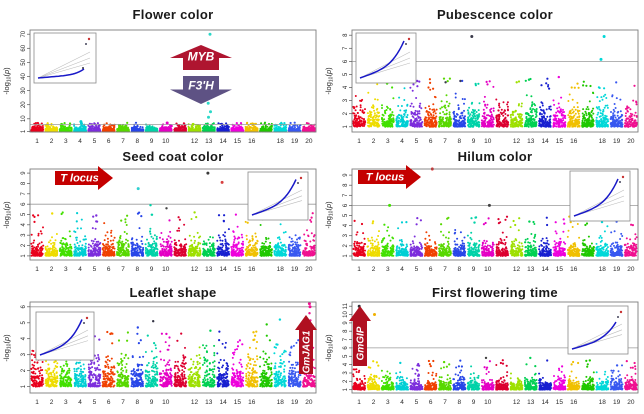 This screenshot has width=644, height=414. What do you see at coordinates (173, 292) in the screenshot?
I see `panel-title: Leaflet shape` at bounding box center [173, 292].